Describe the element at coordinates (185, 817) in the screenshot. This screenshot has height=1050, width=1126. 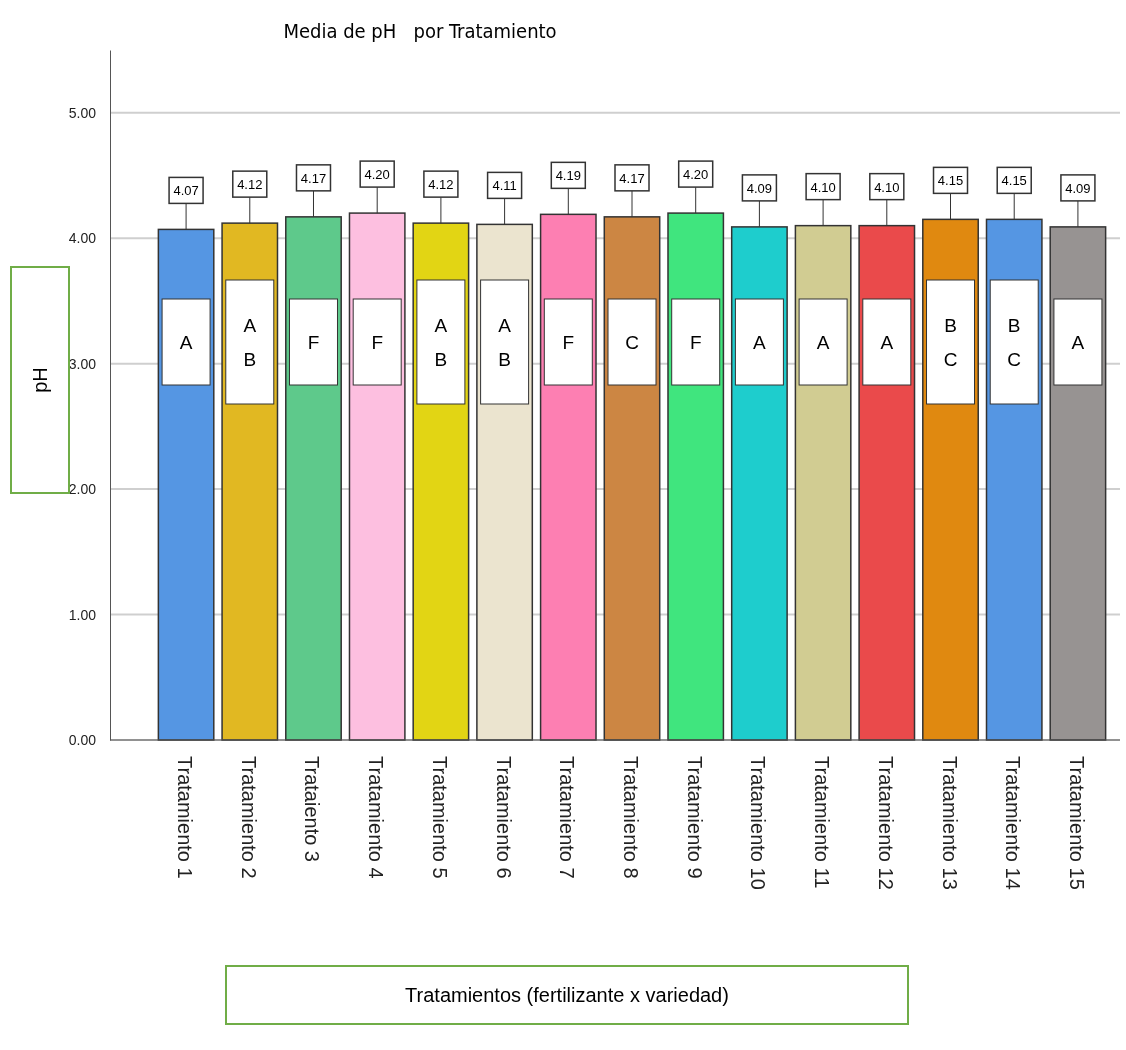
I see `x-tick-label: Tratamiento 1` at that location.